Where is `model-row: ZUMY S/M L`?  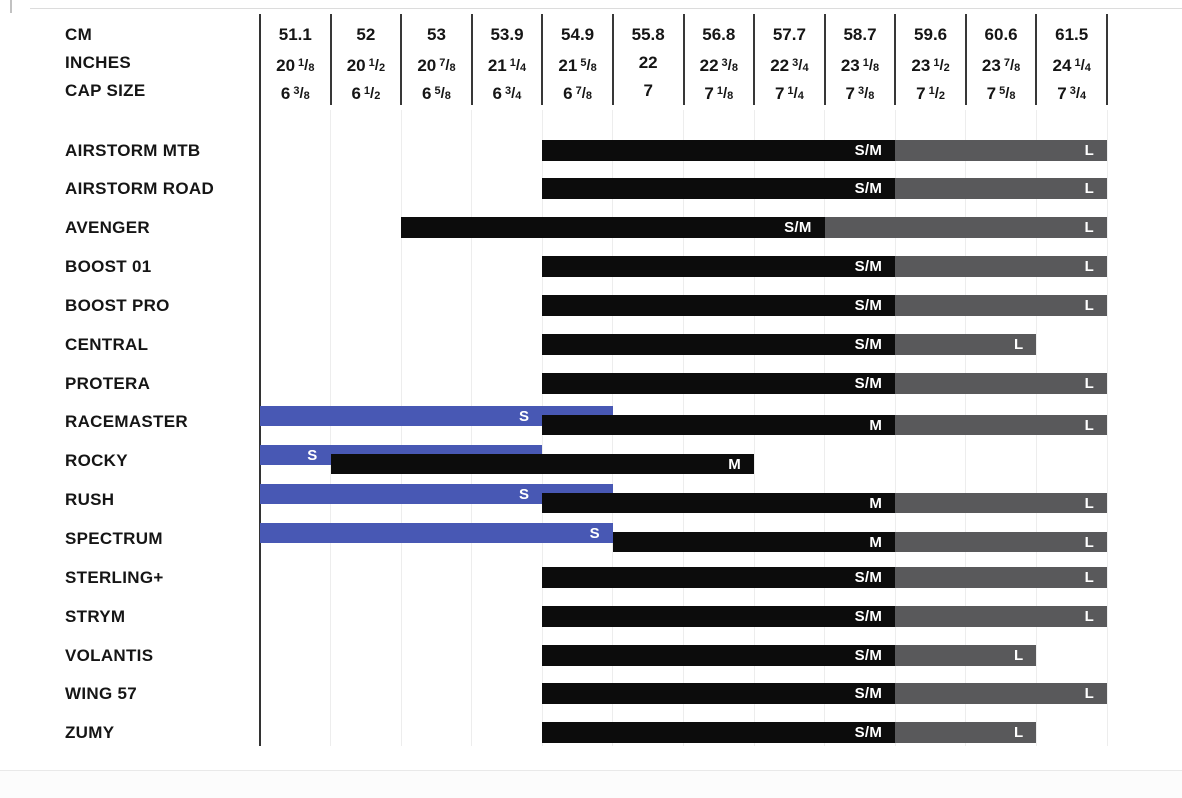
model-row: ZUMY S/M L is located at coordinates (591, 732).